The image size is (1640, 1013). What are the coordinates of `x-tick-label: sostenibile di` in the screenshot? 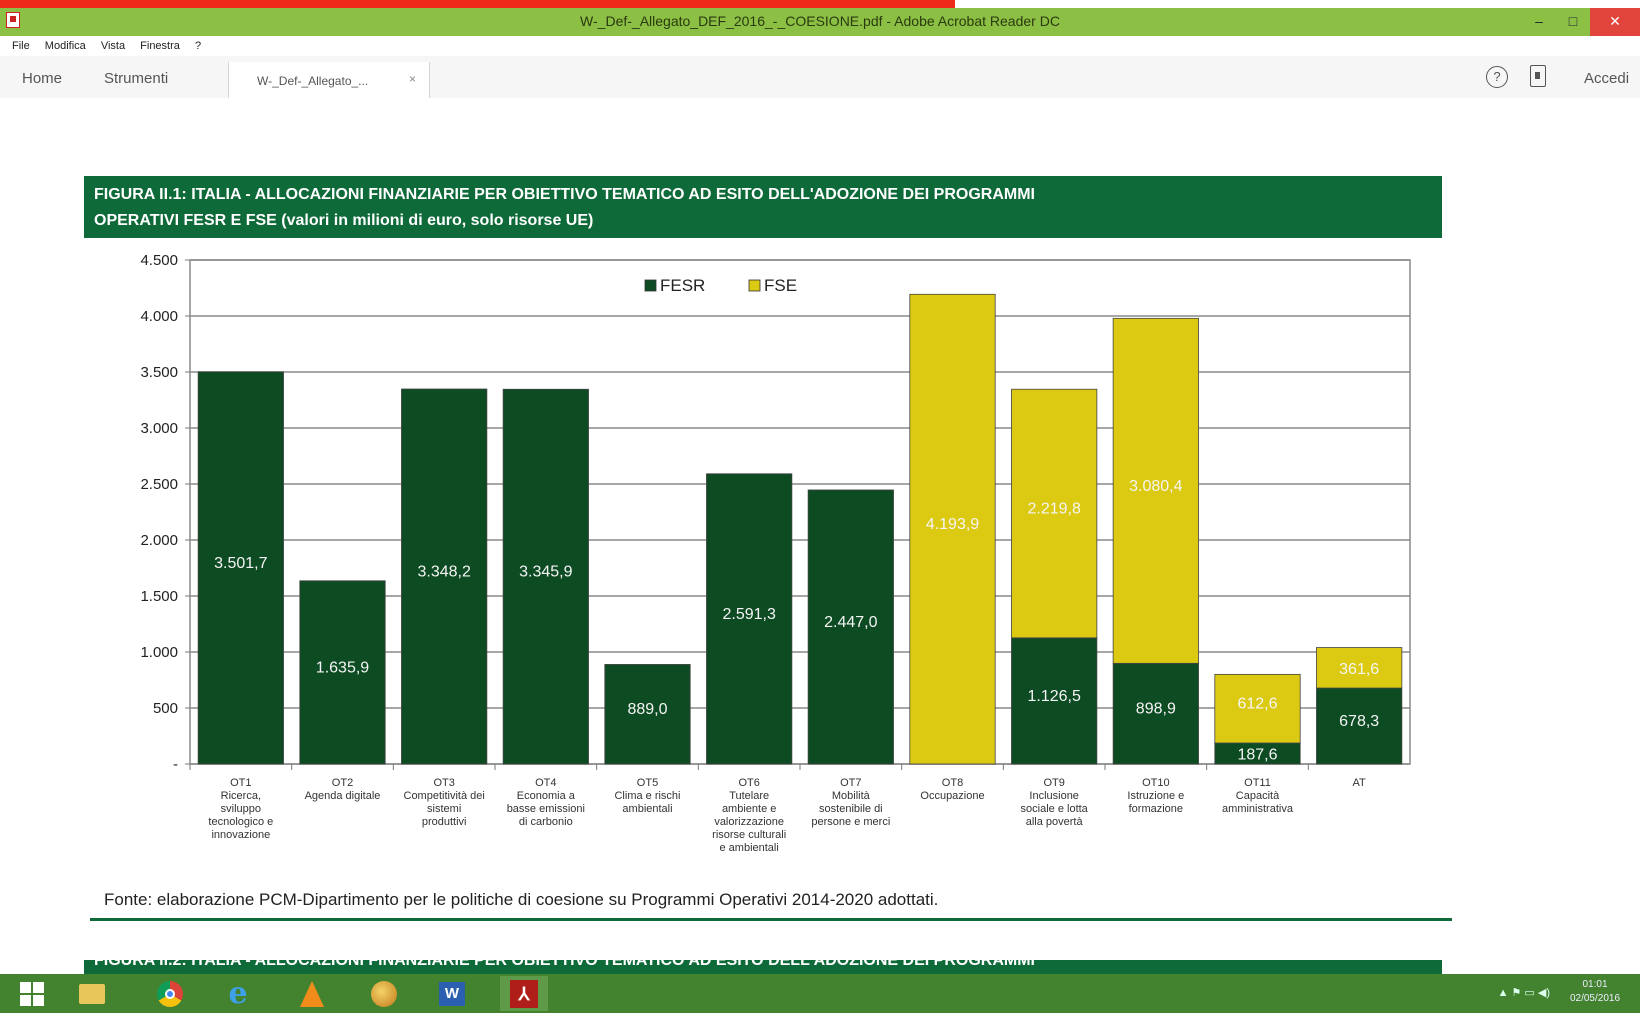 It's located at (851, 809).